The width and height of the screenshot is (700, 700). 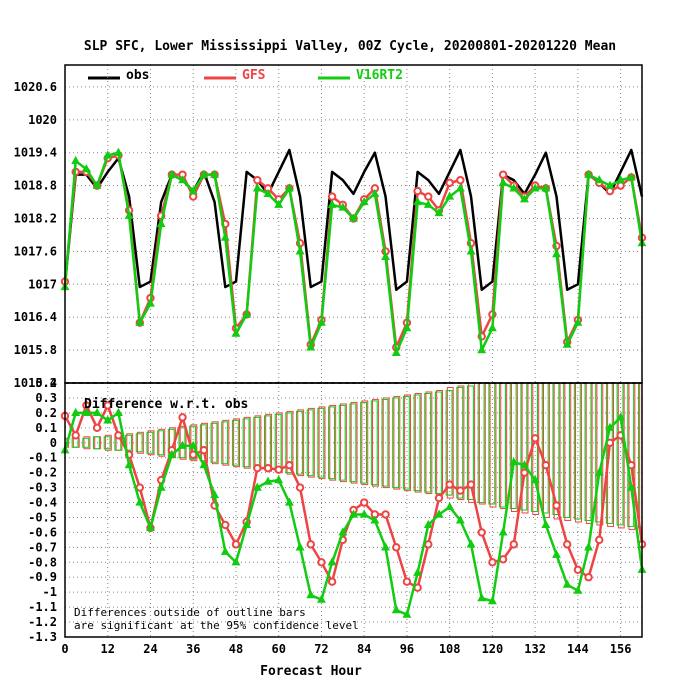 What do you see at coordinates (35, 350) in the screenshot?
I see `y-tick-label-top: 1015.8` at bounding box center [35, 350].